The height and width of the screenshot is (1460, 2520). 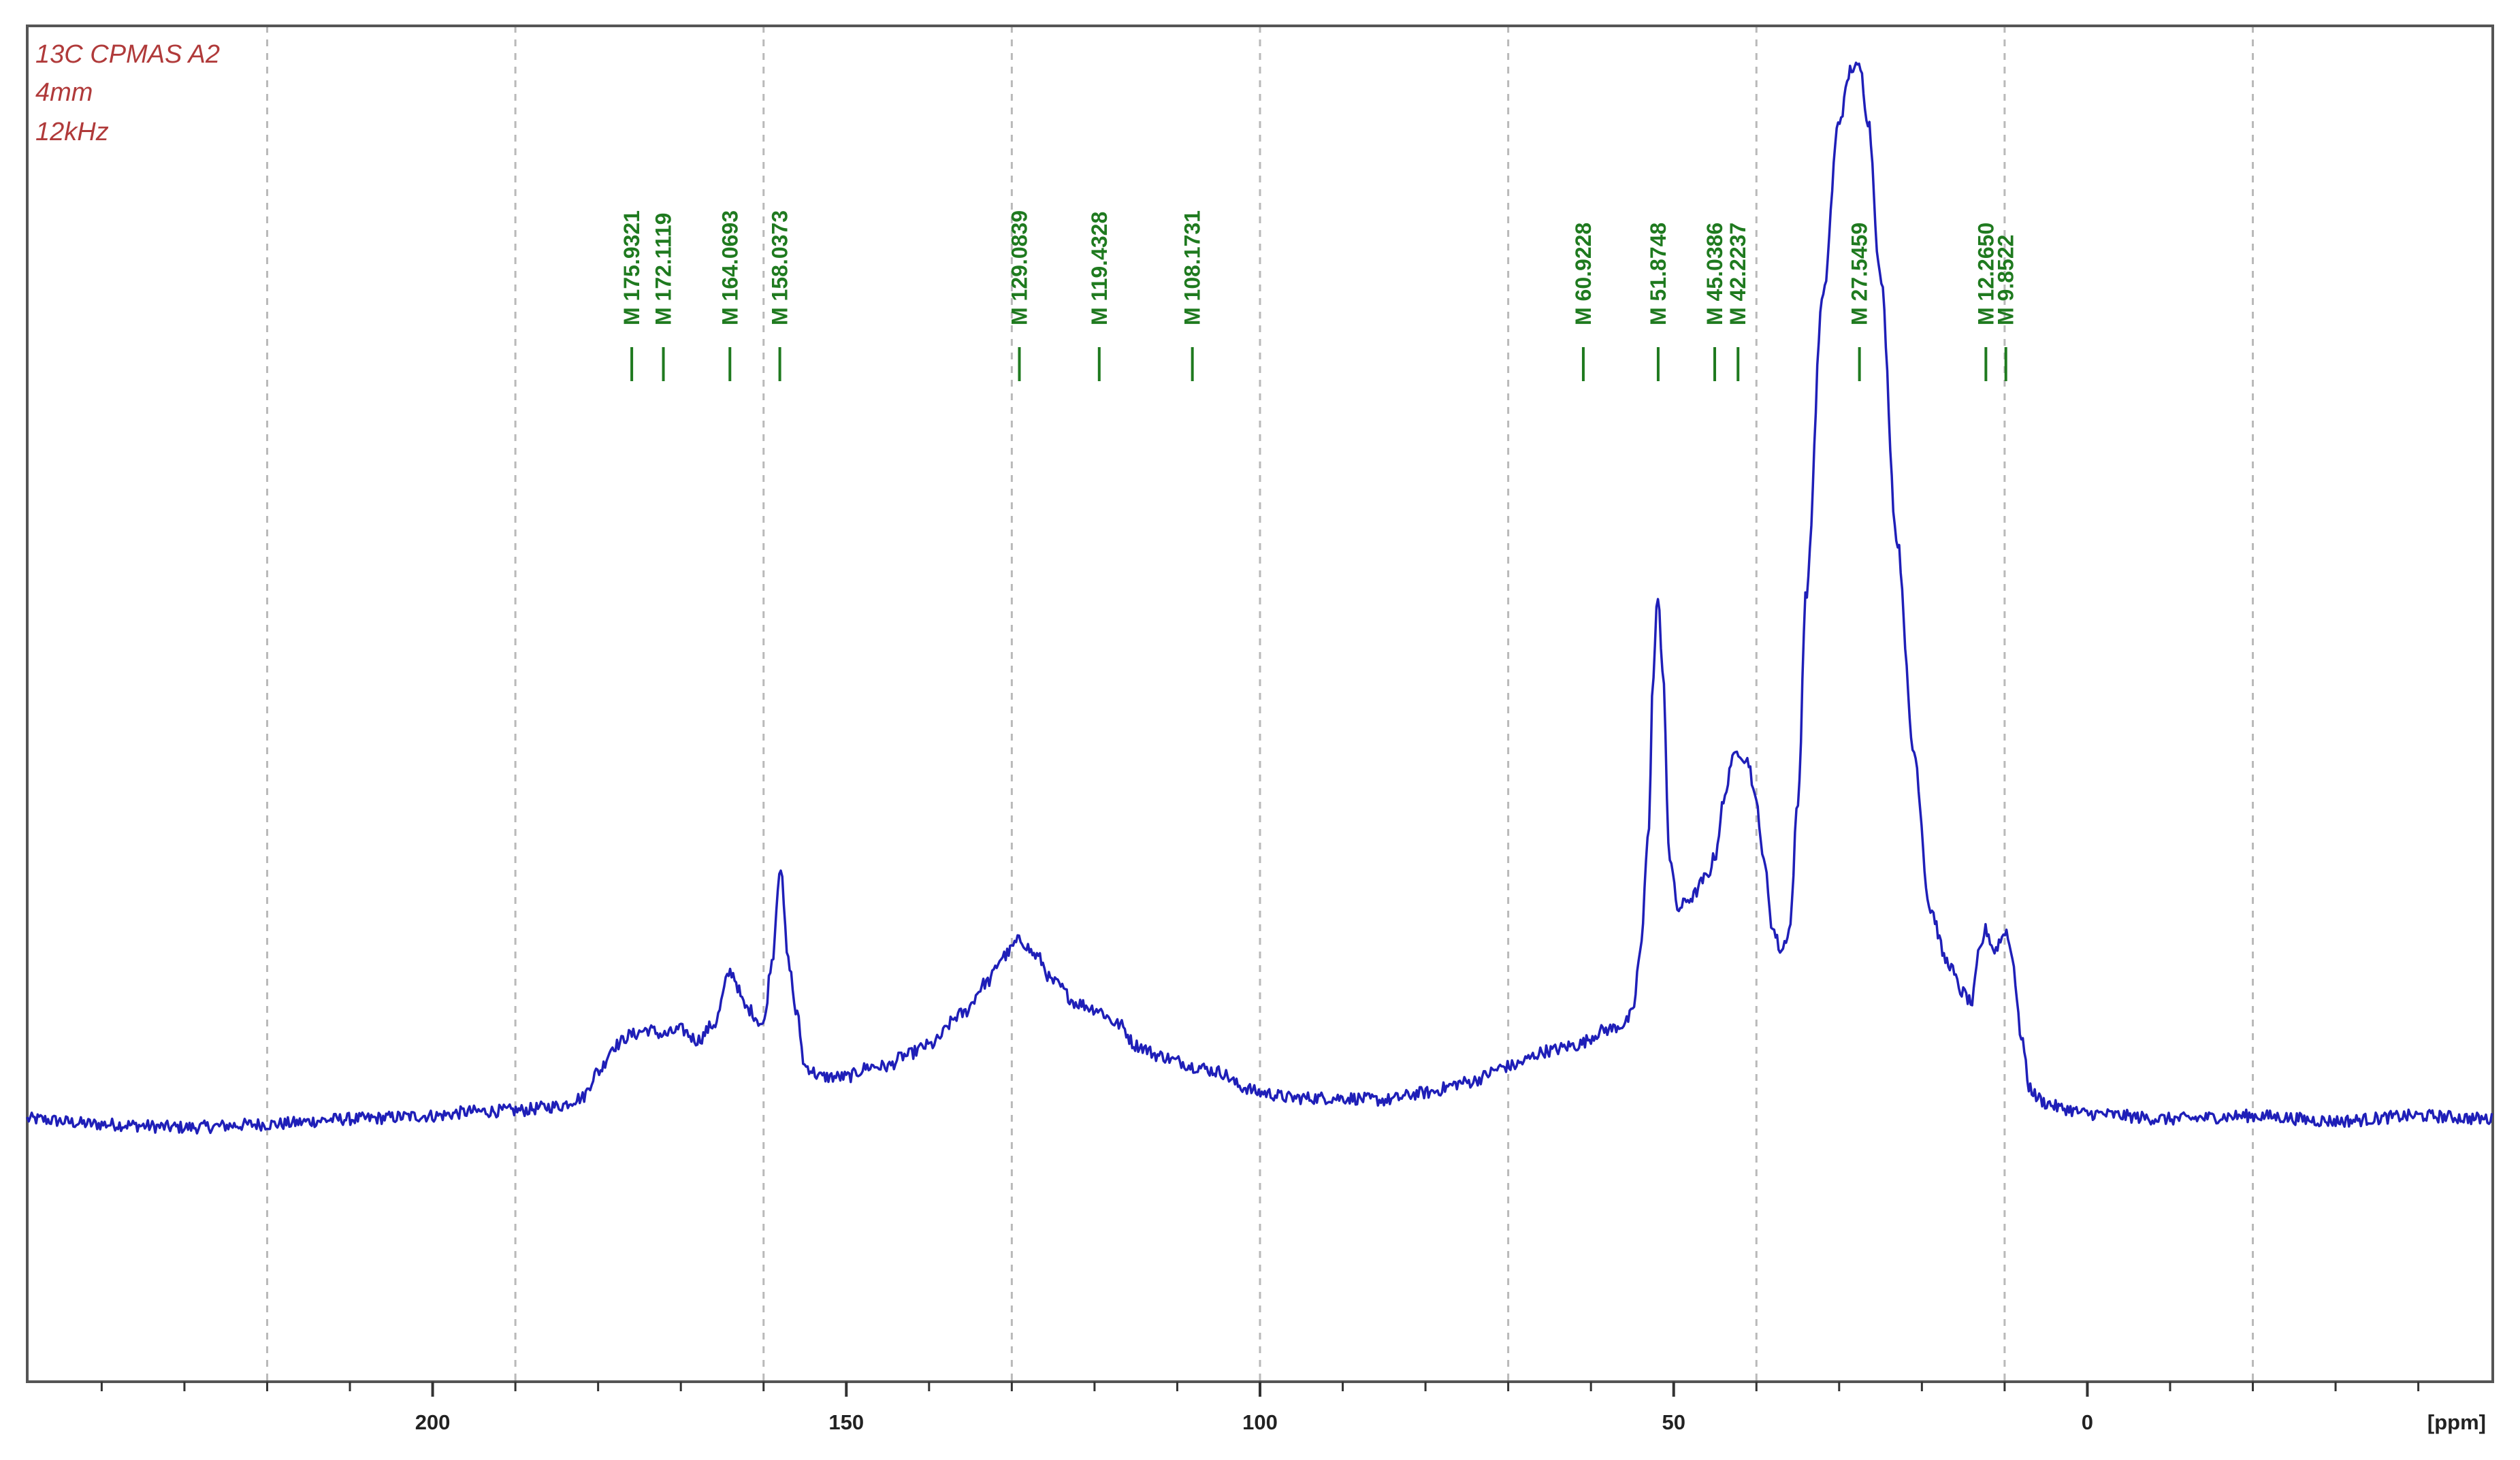 I want to click on x-tick-label: 200, so click(x=433, y=1422).